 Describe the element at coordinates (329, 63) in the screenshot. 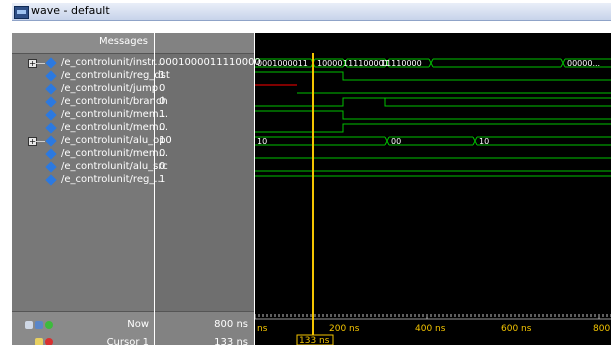

I see `bus-instr-label: 10000` at that location.